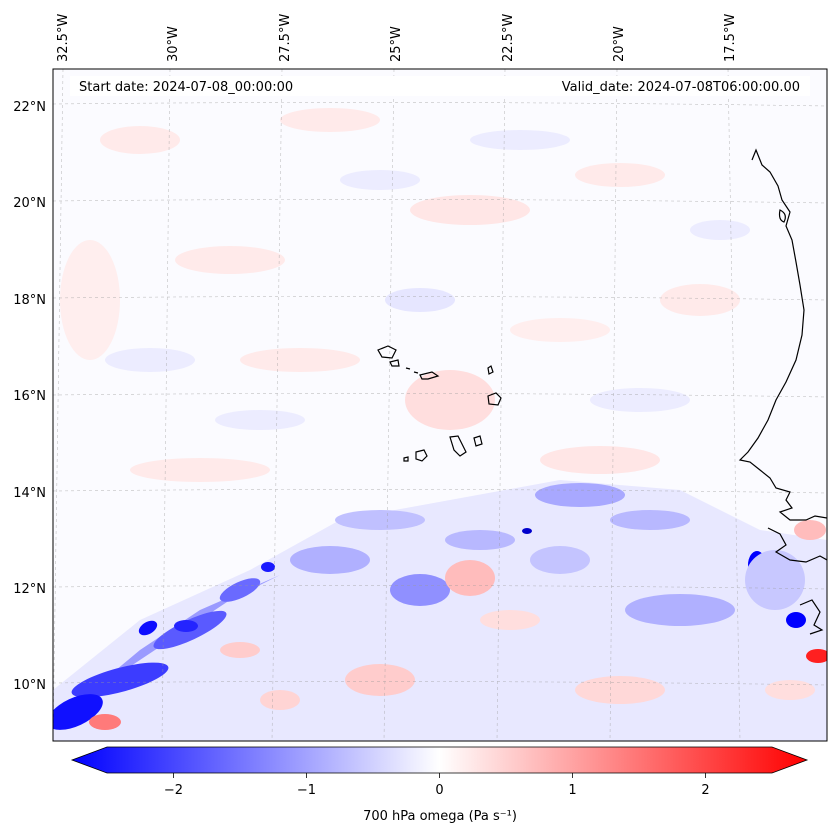  I want to click on colorbar-label: 700 hPa omega (Pa s⁻¹), so click(440, 816).